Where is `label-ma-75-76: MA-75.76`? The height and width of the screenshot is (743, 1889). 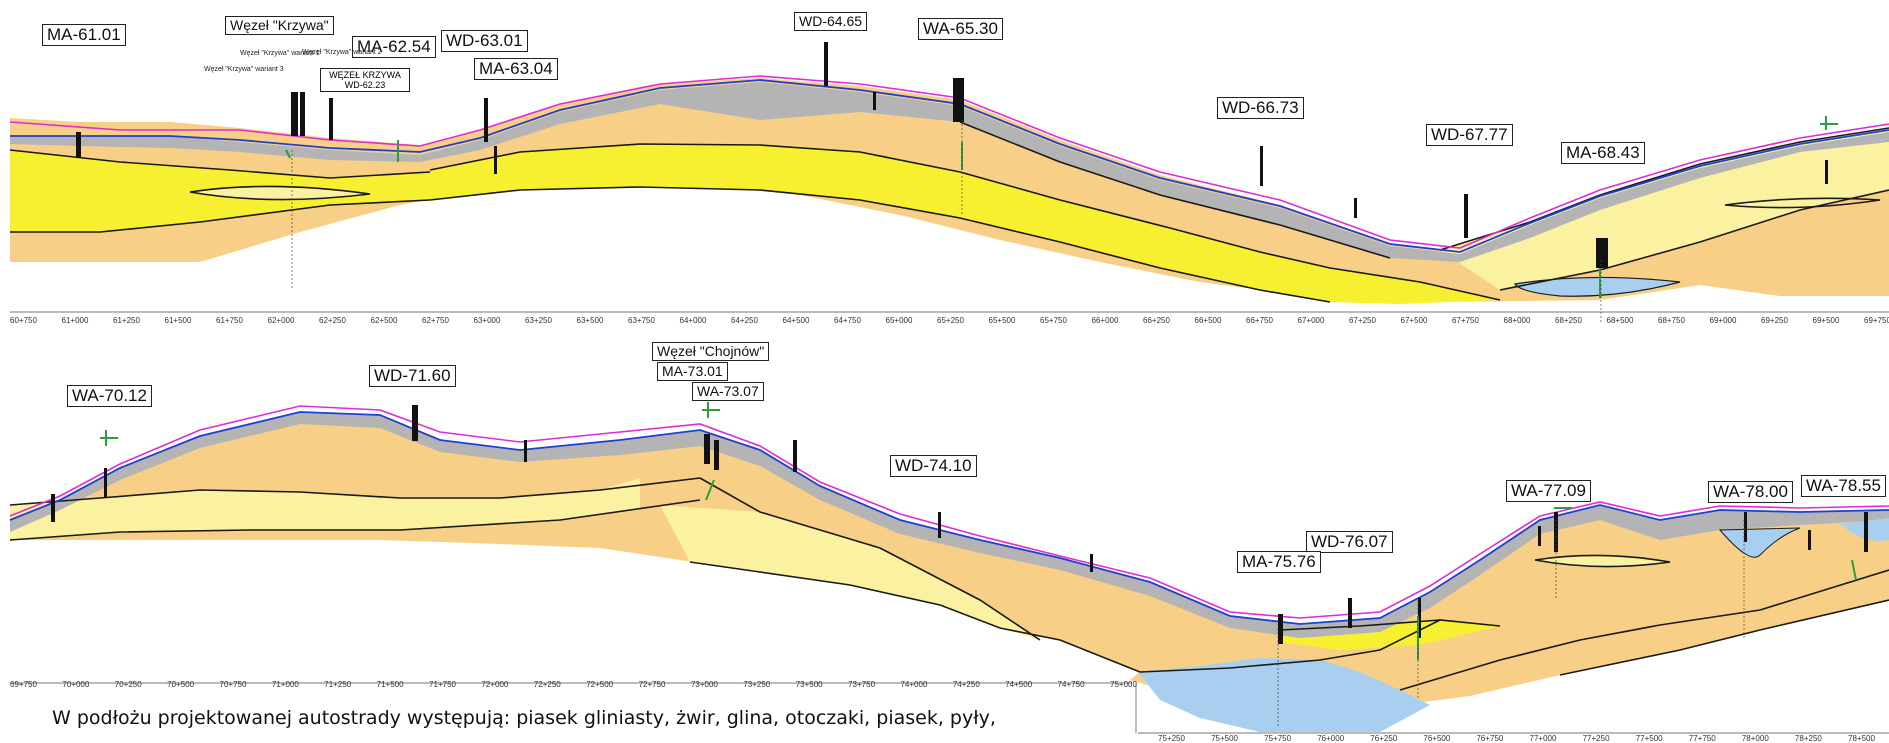
label-ma-75-76: MA-75.76 is located at coordinates (1279, 562).